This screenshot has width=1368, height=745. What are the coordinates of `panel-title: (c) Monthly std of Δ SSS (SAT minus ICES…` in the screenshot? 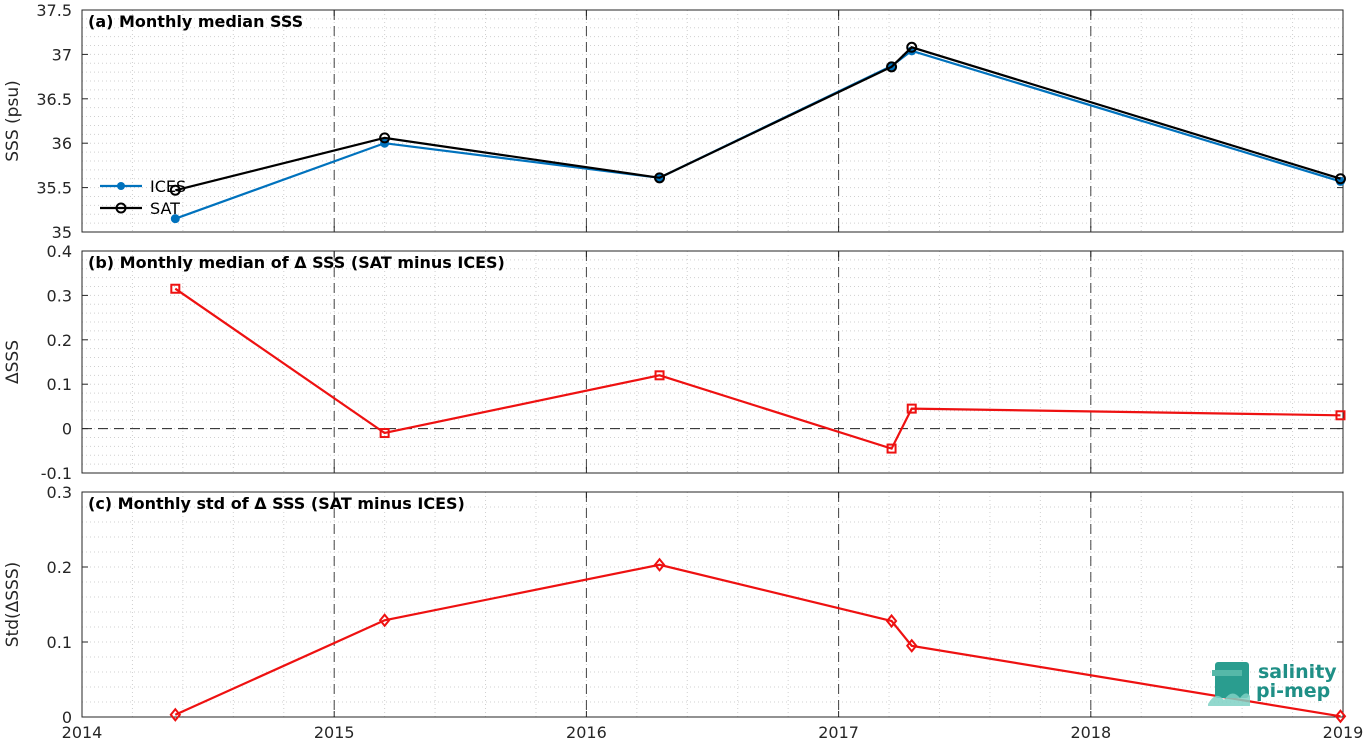 It's located at (276, 503).